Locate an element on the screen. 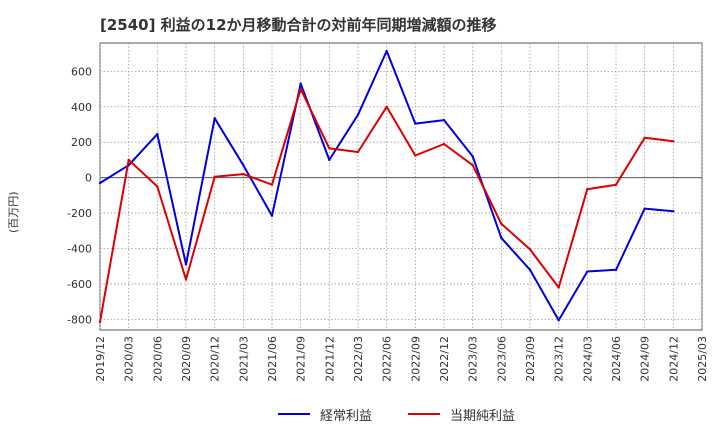  y-tick-label: 0 is located at coordinates (88, 178).